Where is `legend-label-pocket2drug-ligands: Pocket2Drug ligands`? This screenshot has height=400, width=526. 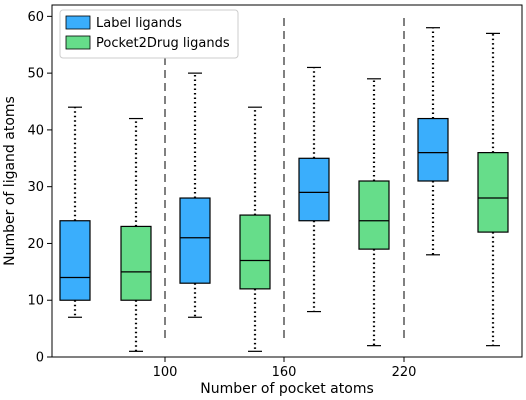
legend-label-pocket2drug-ligands: Pocket2Drug ligands is located at coordinates (163, 43).